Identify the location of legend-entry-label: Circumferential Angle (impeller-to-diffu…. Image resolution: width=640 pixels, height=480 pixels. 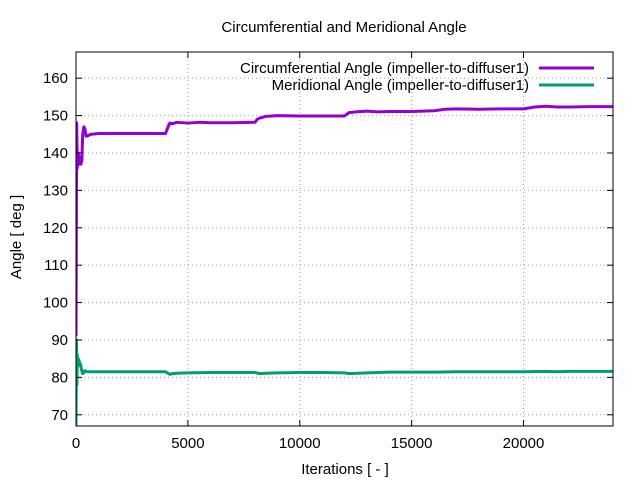
(384, 68).